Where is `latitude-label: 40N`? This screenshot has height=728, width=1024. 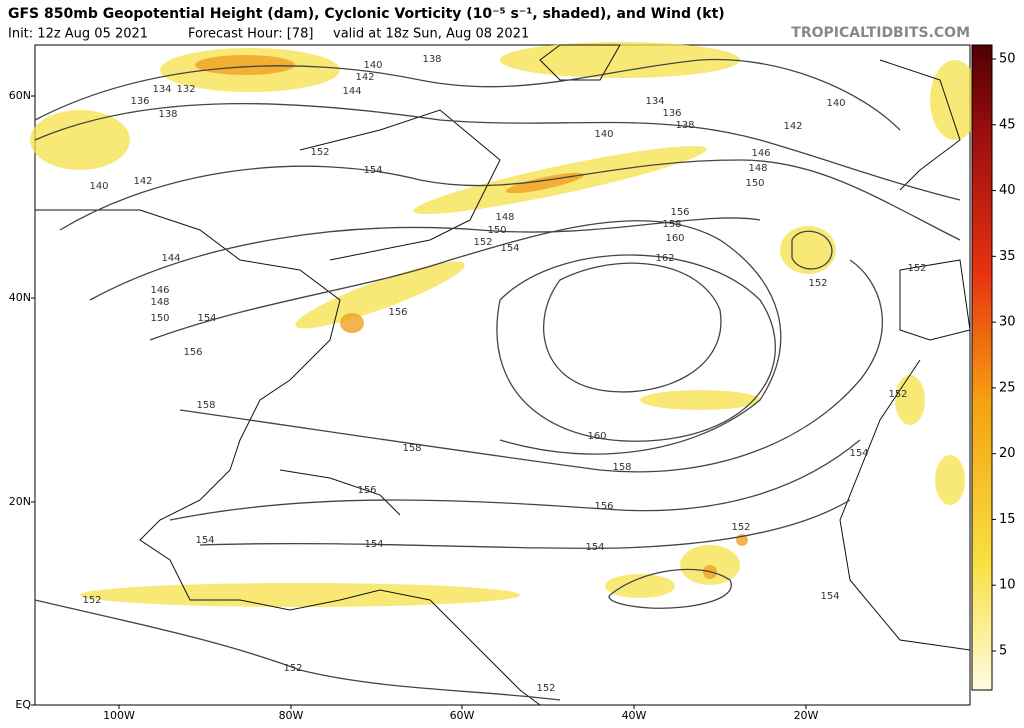
latitude-label: 40N is located at coordinates (20, 297).